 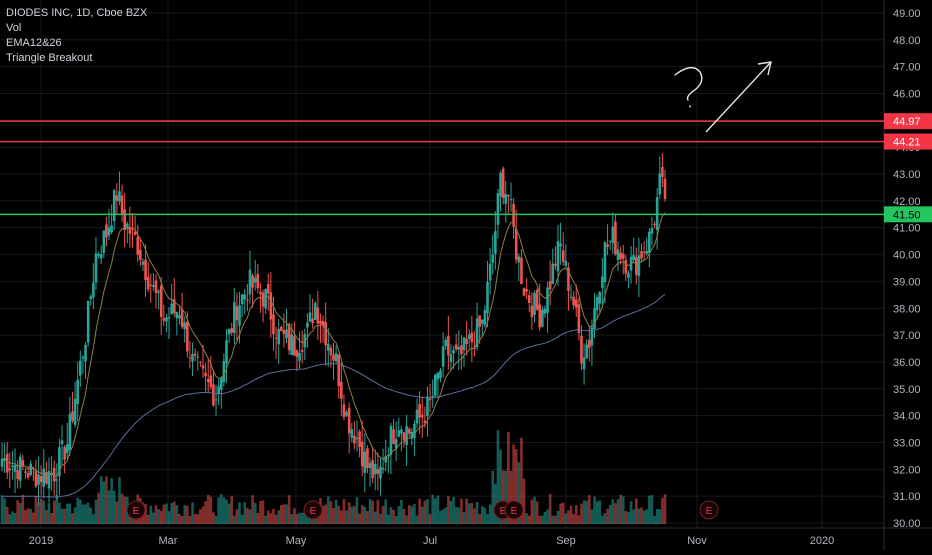 I want to click on indicator-vol: Vol, so click(x=14, y=28).